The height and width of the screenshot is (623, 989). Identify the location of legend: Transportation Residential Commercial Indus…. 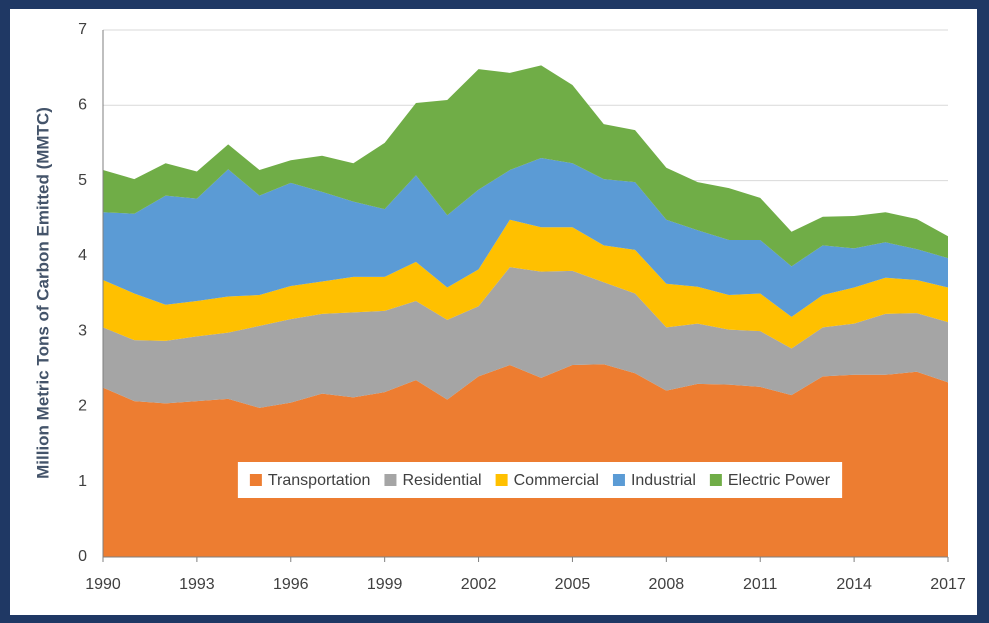
(540, 480).